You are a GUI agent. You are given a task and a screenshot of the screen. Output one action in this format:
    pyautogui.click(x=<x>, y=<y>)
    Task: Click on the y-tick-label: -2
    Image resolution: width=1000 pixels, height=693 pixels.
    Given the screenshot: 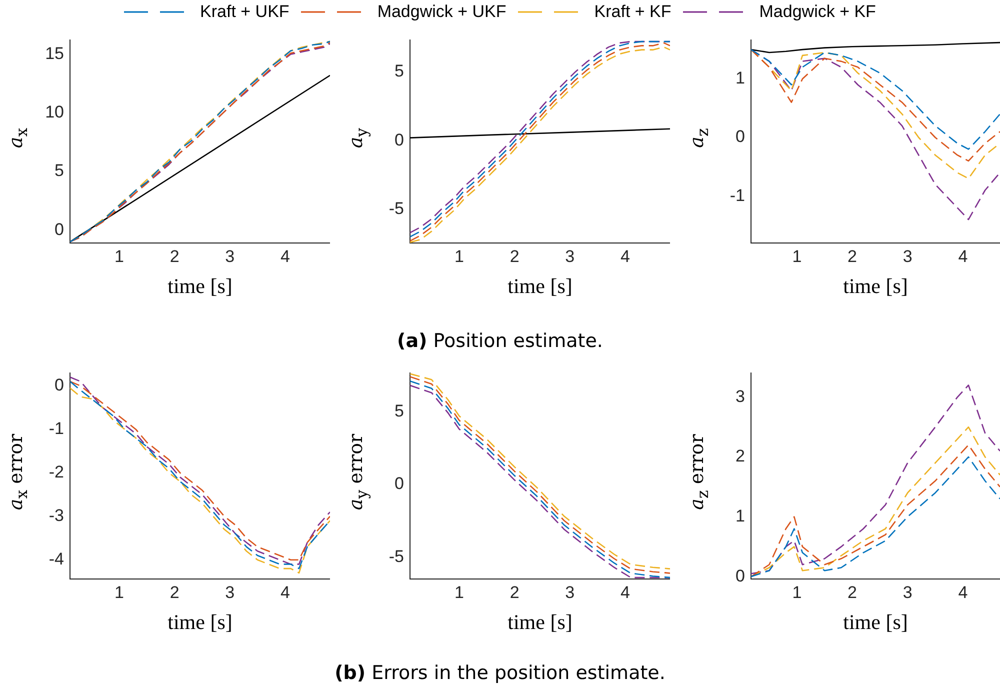 What is the action you would take?
    pyautogui.click(x=56, y=472)
    